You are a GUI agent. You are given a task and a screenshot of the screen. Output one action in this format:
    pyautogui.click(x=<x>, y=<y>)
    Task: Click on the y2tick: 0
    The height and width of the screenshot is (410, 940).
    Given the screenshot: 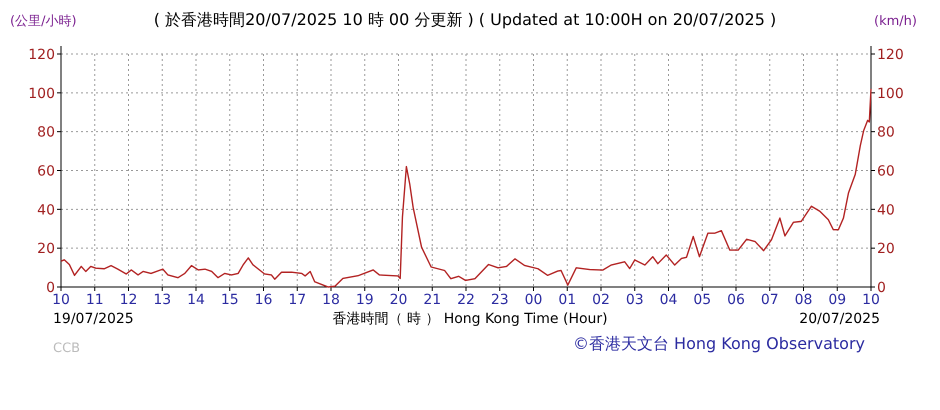 What is the action you would take?
    pyautogui.click(x=881, y=288)
    